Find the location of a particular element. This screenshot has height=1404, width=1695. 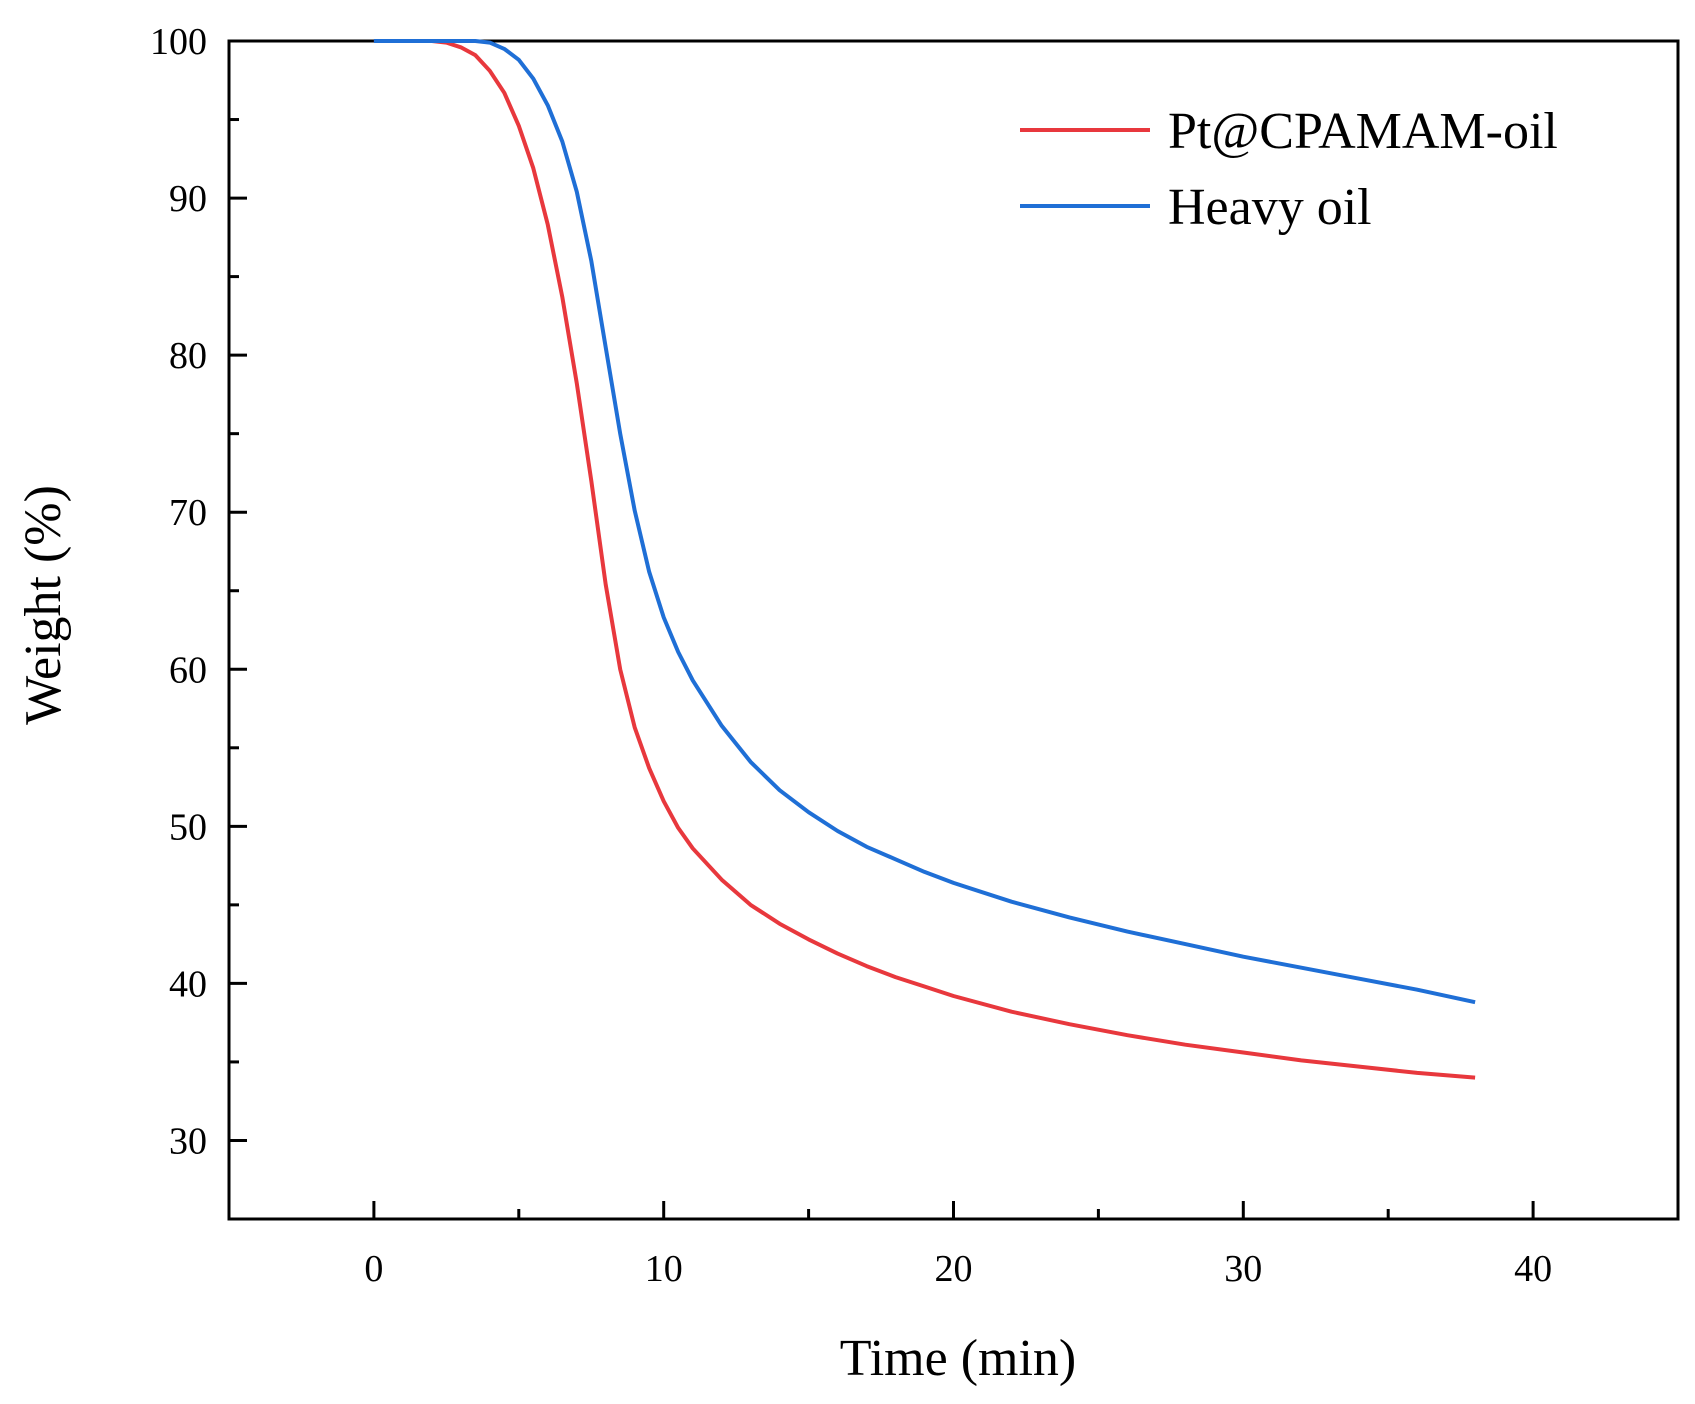

x-tick-label: 30 is located at coordinates (1243, 1269).